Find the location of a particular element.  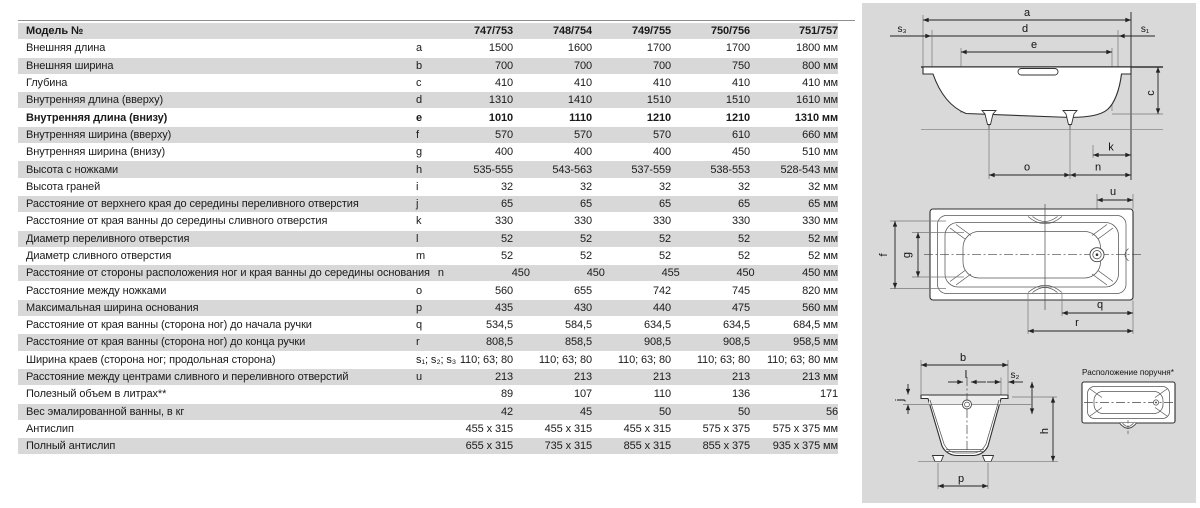

row-value: 655 is located at coordinates (582, 290).